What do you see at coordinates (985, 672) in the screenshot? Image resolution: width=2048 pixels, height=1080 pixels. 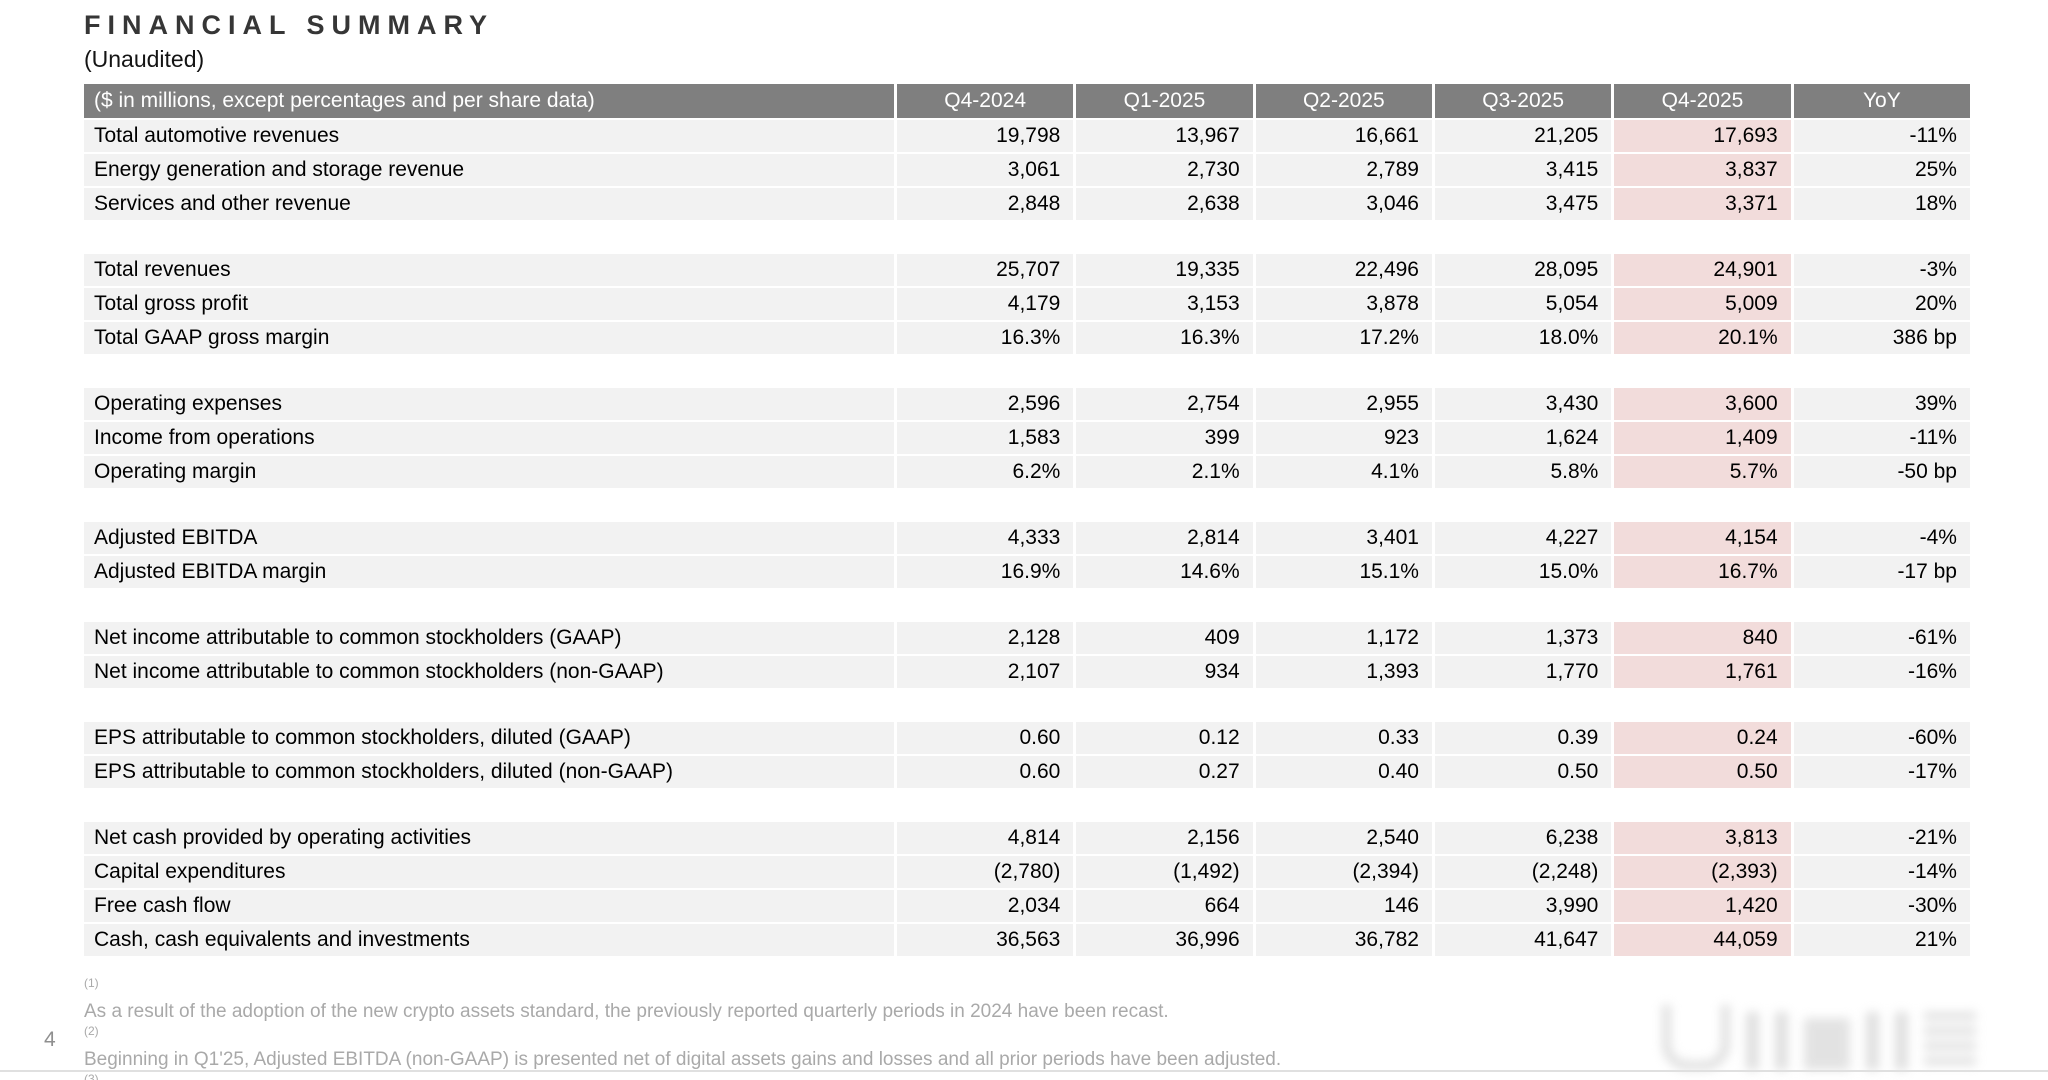 I see `value-cell: 2,107` at bounding box center [985, 672].